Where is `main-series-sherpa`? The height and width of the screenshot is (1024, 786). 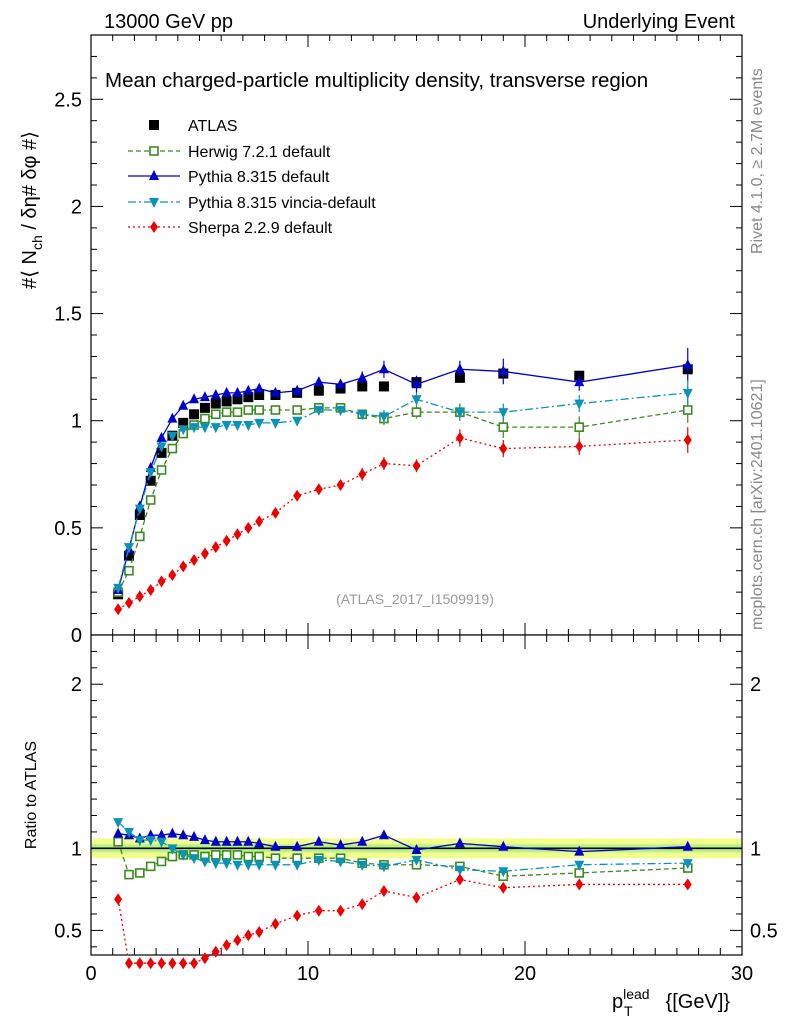
main-series-sherpa is located at coordinates (403, 521).